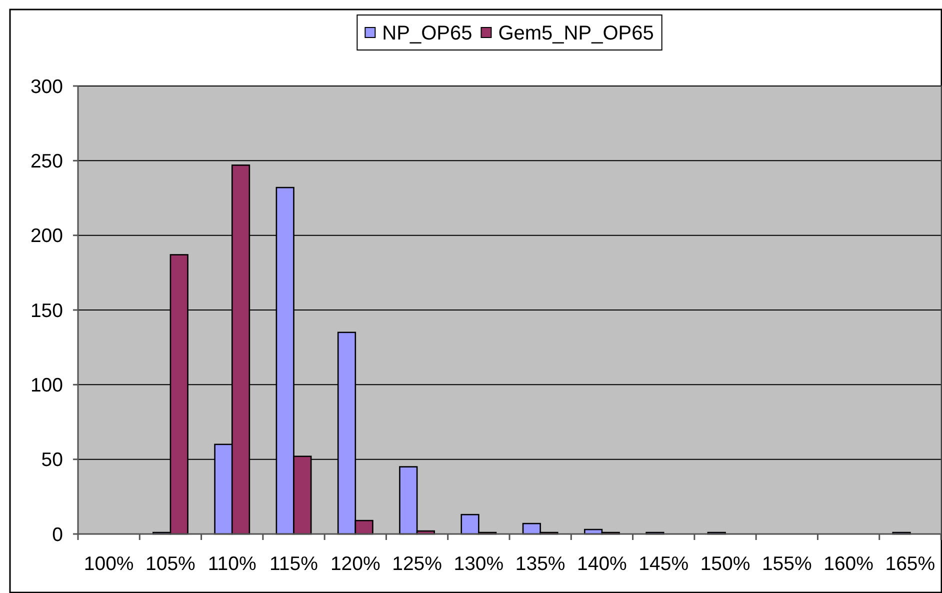  What do you see at coordinates (47, 161) in the screenshot?
I see `y-tick-label: 250` at bounding box center [47, 161].